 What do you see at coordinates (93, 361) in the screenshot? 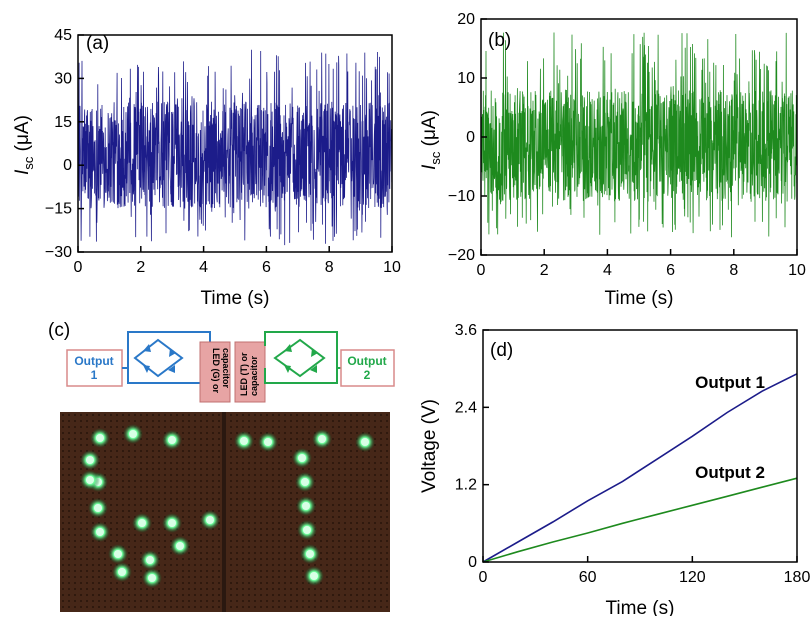
I see `output-1-line1: Output` at bounding box center [93, 361].